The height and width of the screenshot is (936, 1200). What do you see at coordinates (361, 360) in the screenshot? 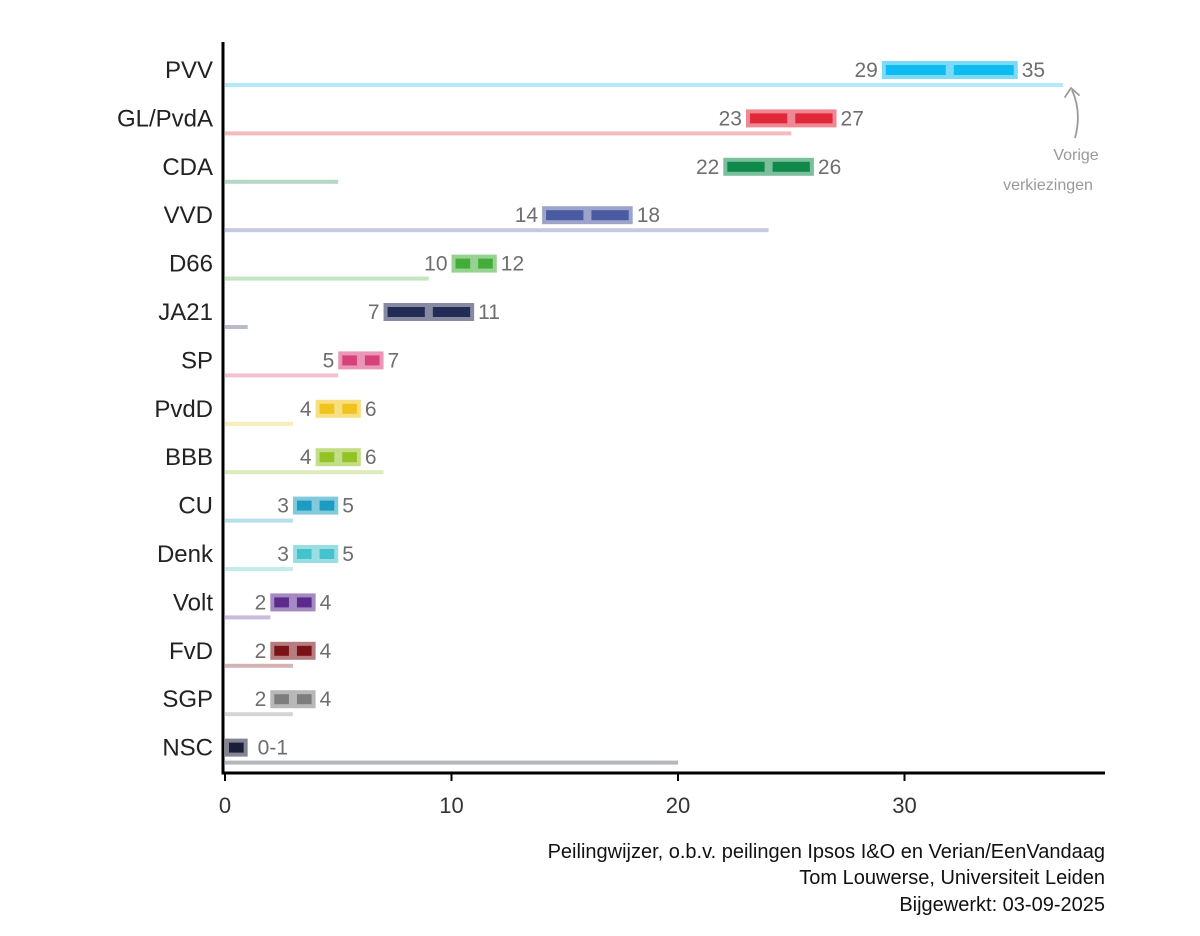
I see `range-bar-sp` at bounding box center [361, 360].